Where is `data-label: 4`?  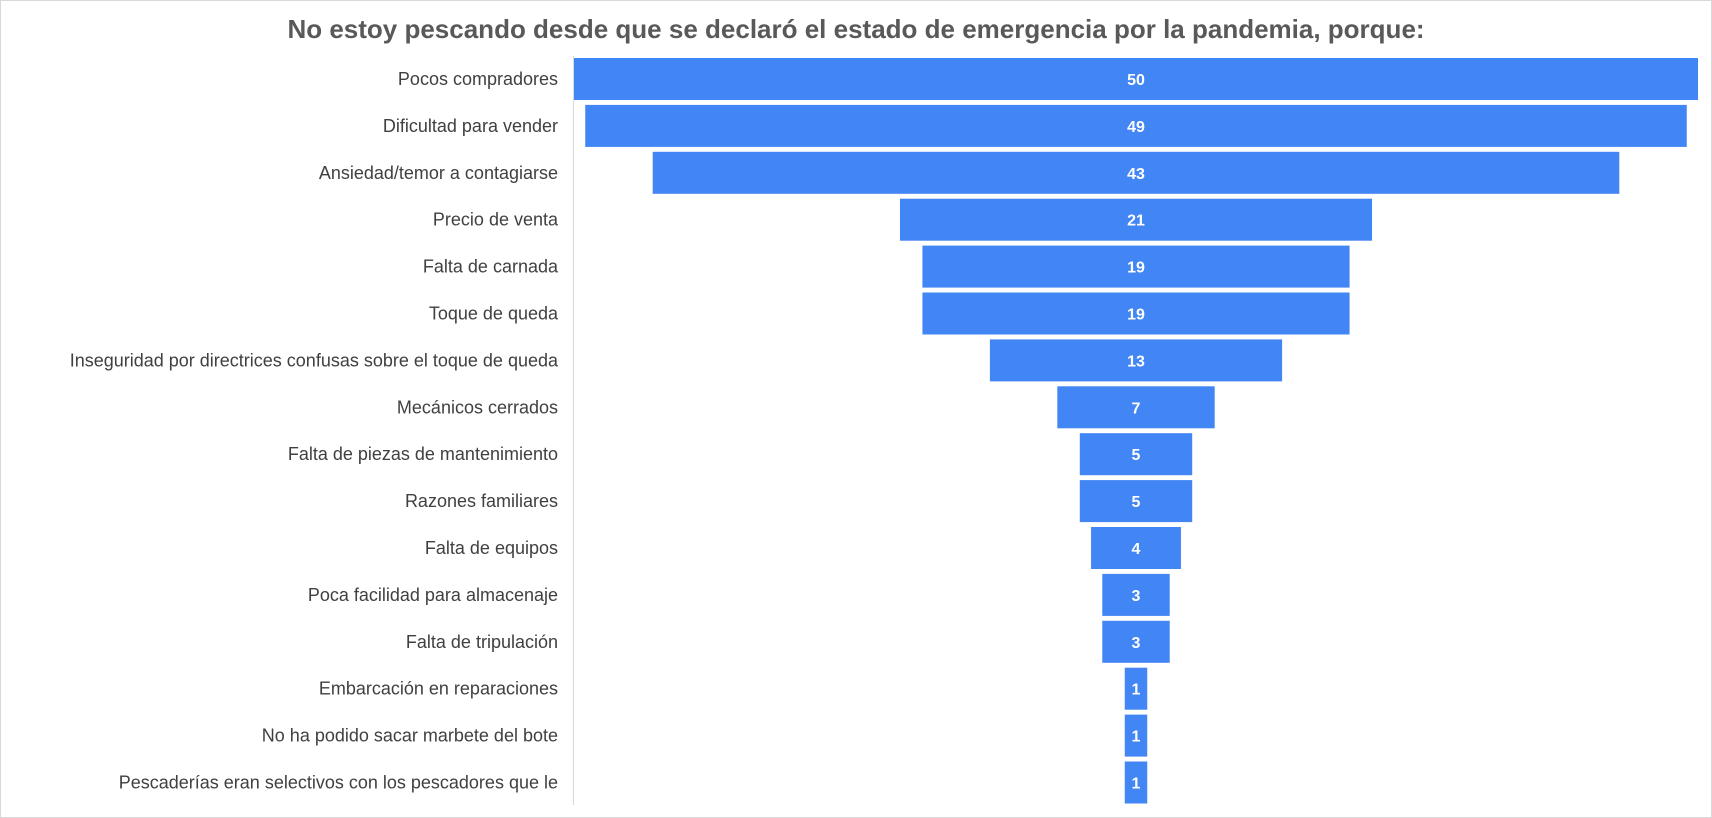 data-label: 4 is located at coordinates (1136, 549).